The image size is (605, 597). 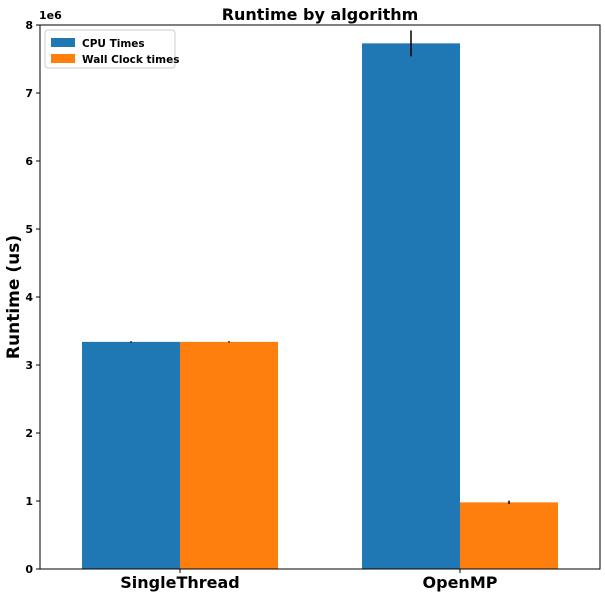 What do you see at coordinates (130, 60) in the screenshot?
I see `legend-label: Wall Clock times` at bounding box center [130, 60].